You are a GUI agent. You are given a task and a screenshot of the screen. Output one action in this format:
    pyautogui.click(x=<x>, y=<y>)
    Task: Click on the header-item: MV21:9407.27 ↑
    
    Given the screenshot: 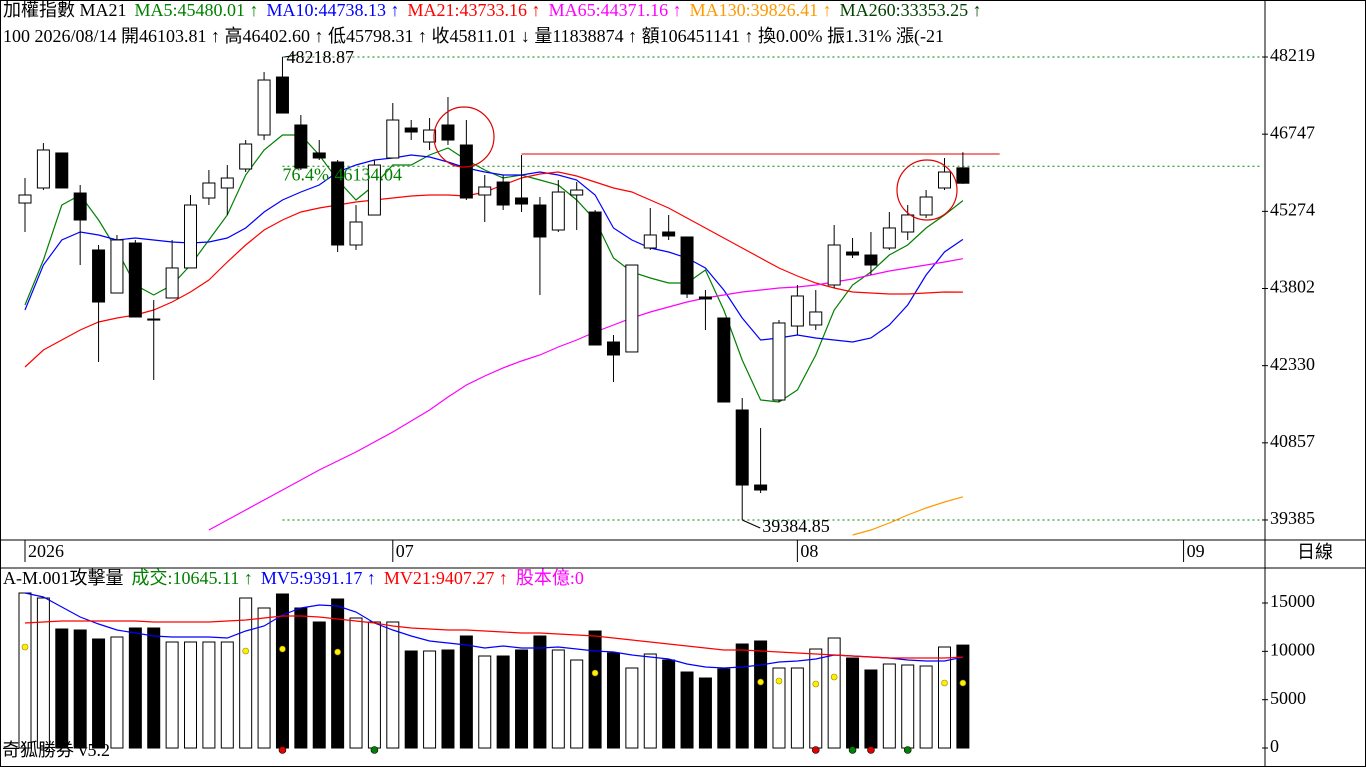 What is the action you would take?
    pyautogui.click(x=446, y=578)
    